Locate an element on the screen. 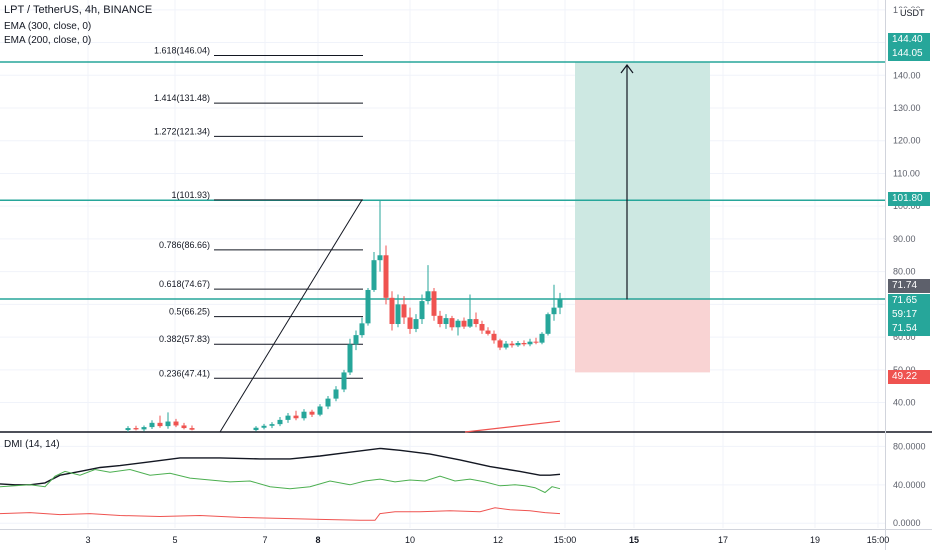 The width and height of the screenshot is (932, 555). price-axis-tick-label: 110.00 is located at coordinates (906, 173).